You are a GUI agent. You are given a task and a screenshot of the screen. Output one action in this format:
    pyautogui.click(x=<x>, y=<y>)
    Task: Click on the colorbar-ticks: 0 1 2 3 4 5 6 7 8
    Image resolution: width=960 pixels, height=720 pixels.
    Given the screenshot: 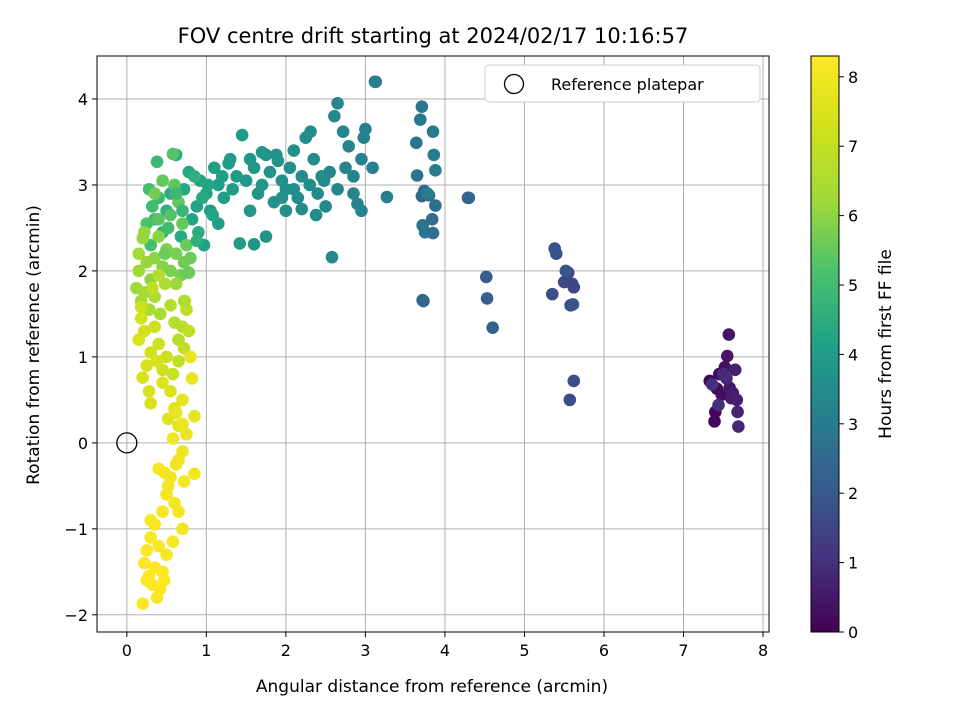 What is the action you would take?
    pyautogui.click(x=848, y=355)
    